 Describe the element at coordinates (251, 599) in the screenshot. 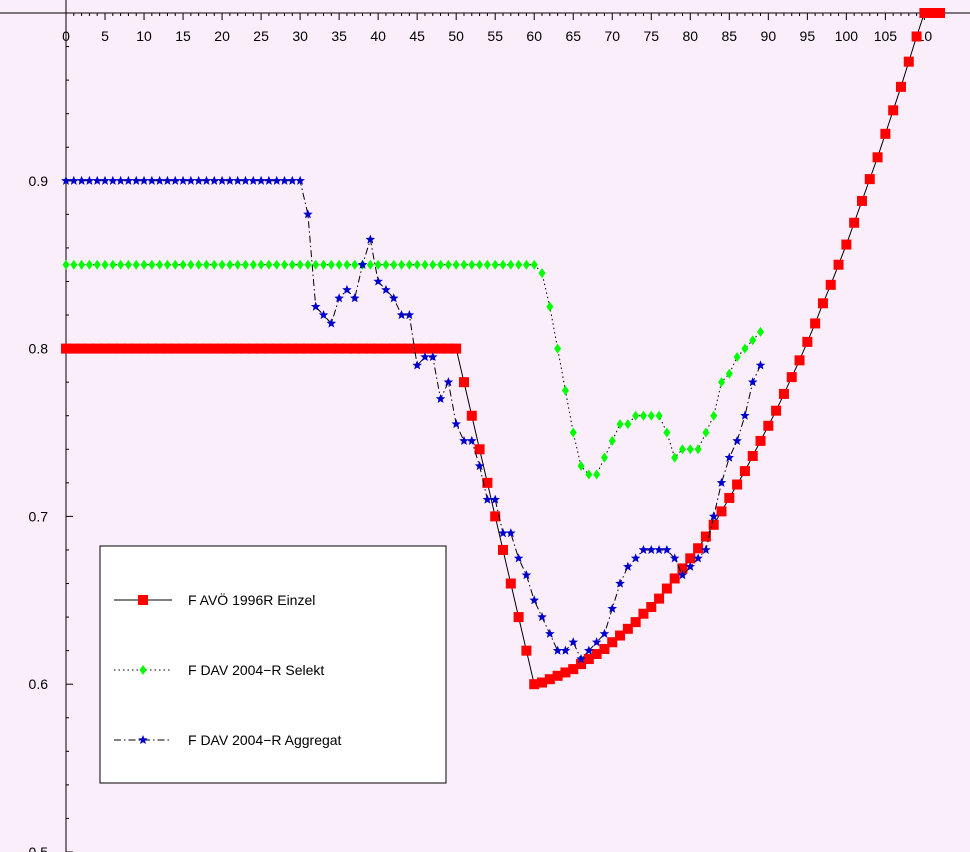

I see `legend-label: F AVÖ 1996R Einzel` at that location.